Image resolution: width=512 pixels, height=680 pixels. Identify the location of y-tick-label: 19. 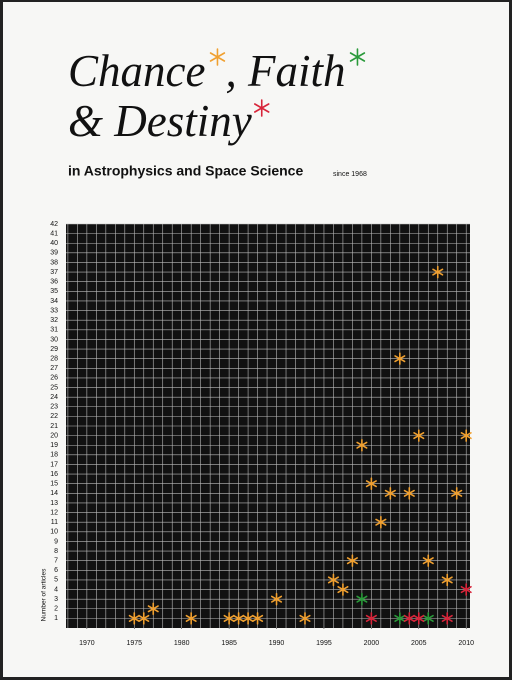
(54, 445).